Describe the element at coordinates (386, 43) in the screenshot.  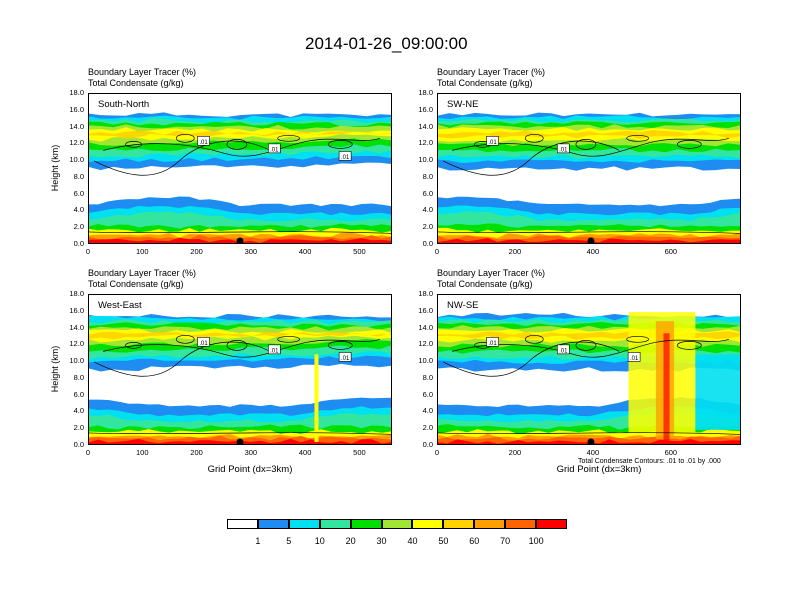
I see `figure-title: 2014-01-26_09:00:00` at that location.